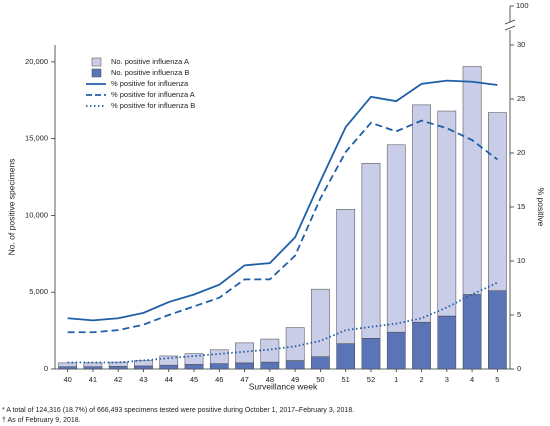 This screenshot has width=550, height=426. I want to click on x-tick-label: 51, so click(346, 379).